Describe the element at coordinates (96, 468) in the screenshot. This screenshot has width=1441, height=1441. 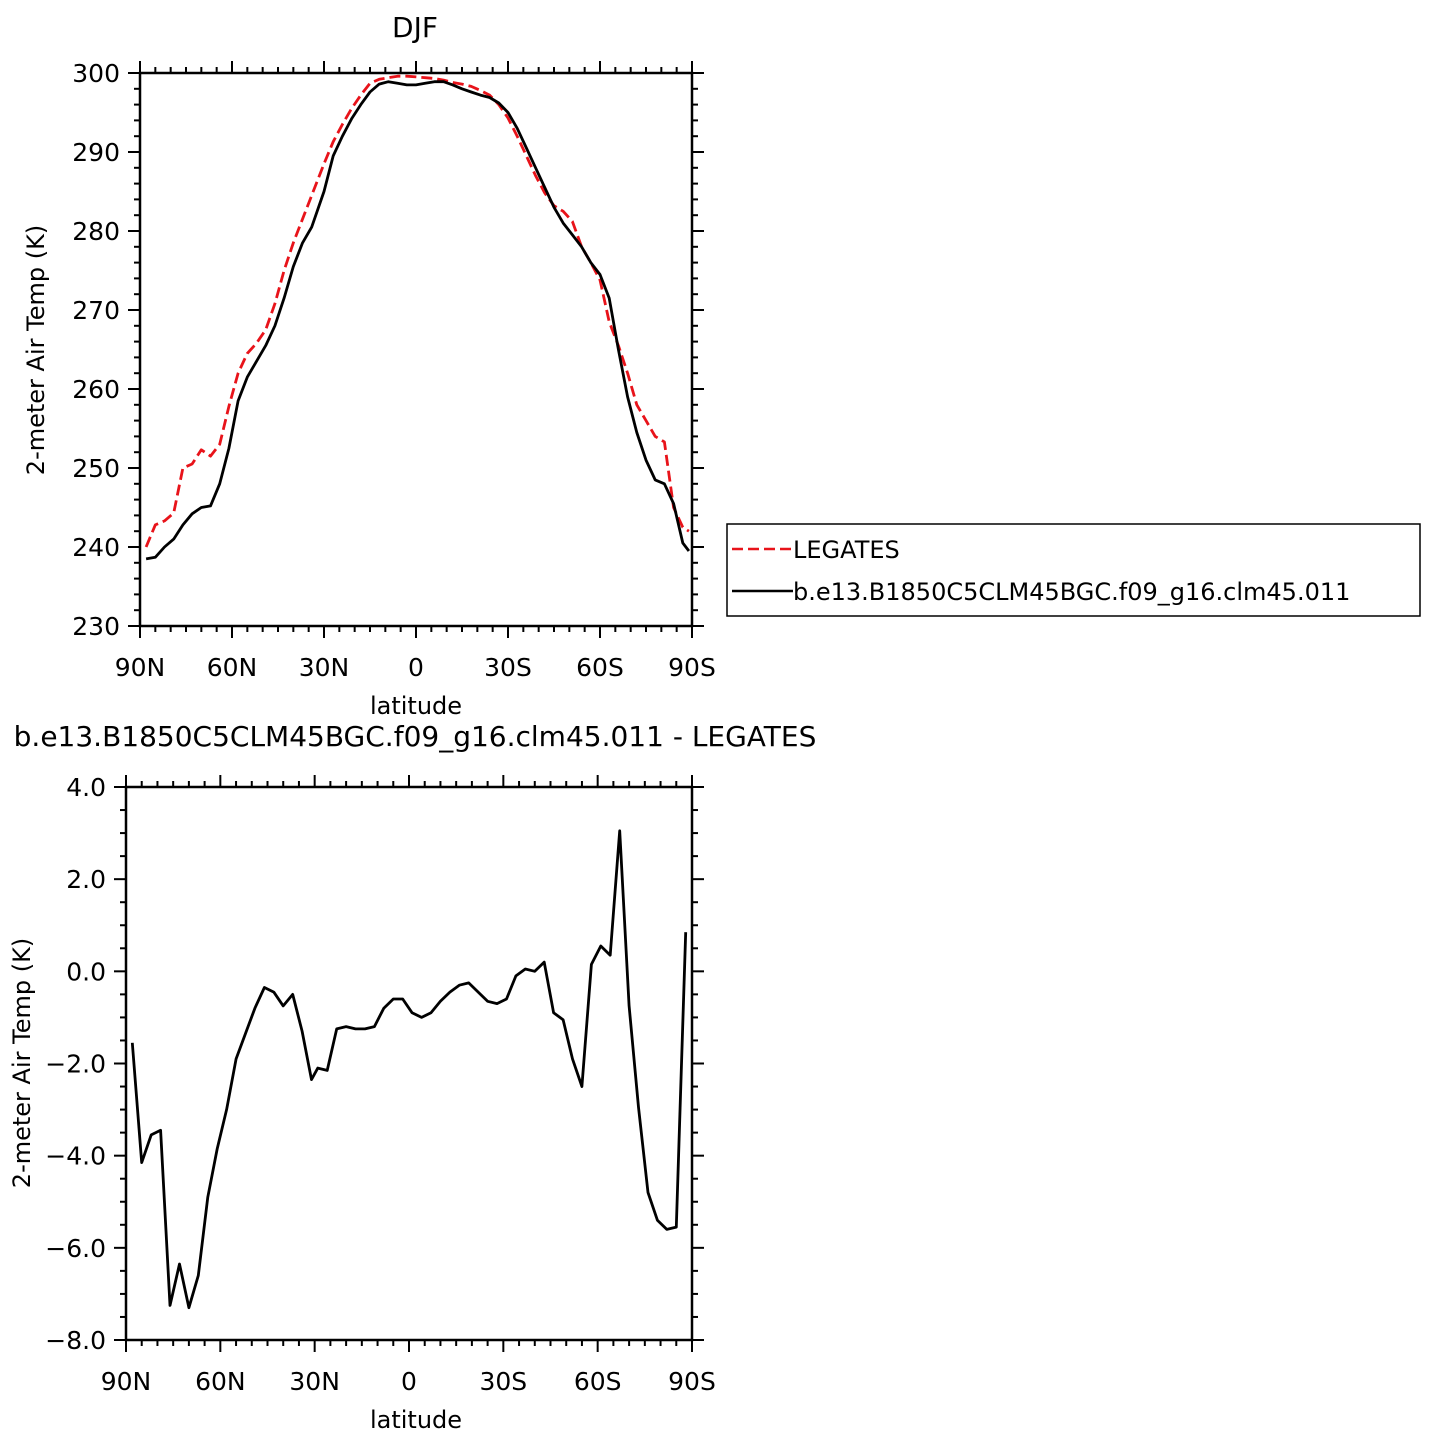
I see `top-y-tick-label: 250` at that location.